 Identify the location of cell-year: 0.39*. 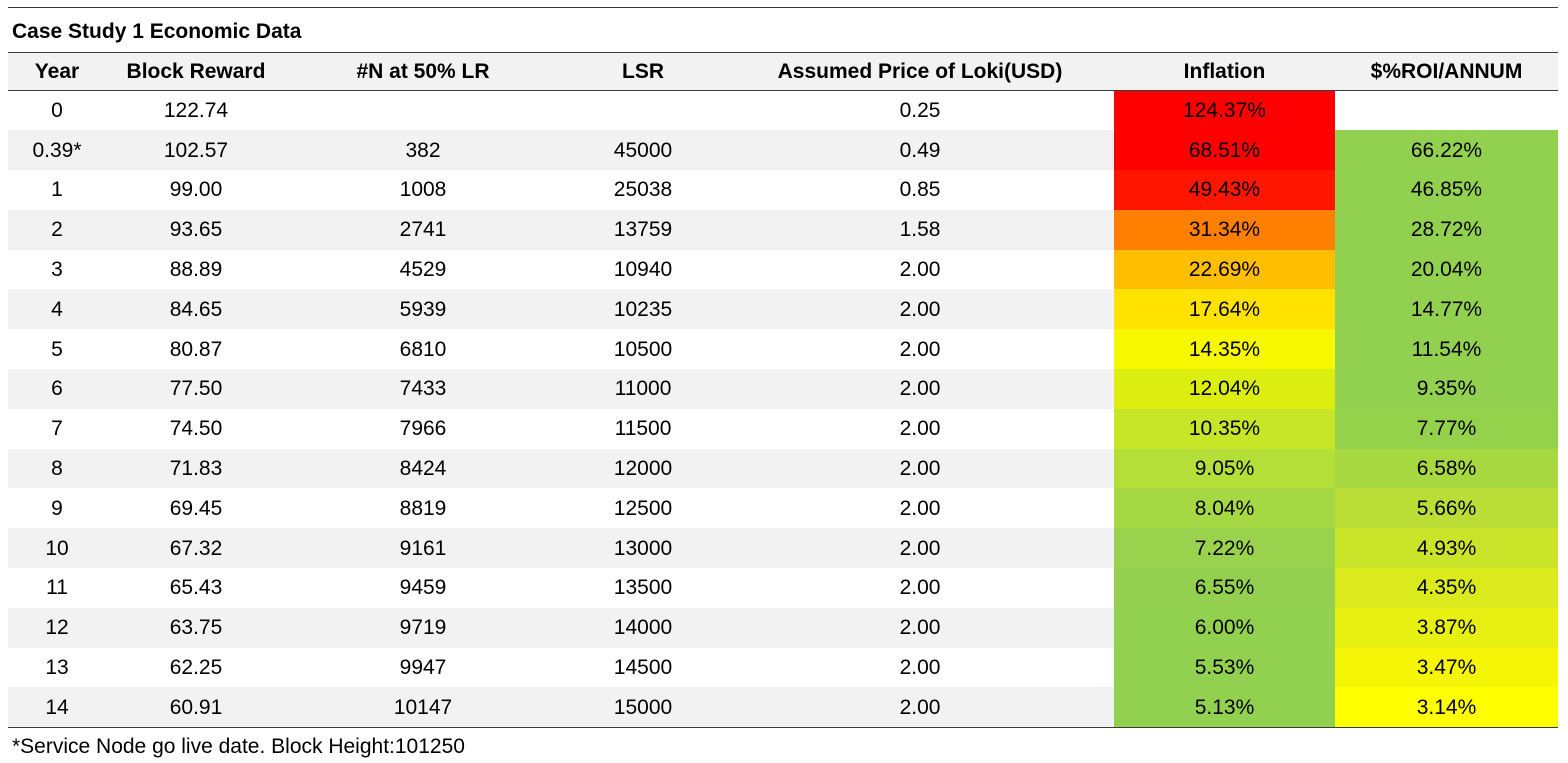
(57, 150).